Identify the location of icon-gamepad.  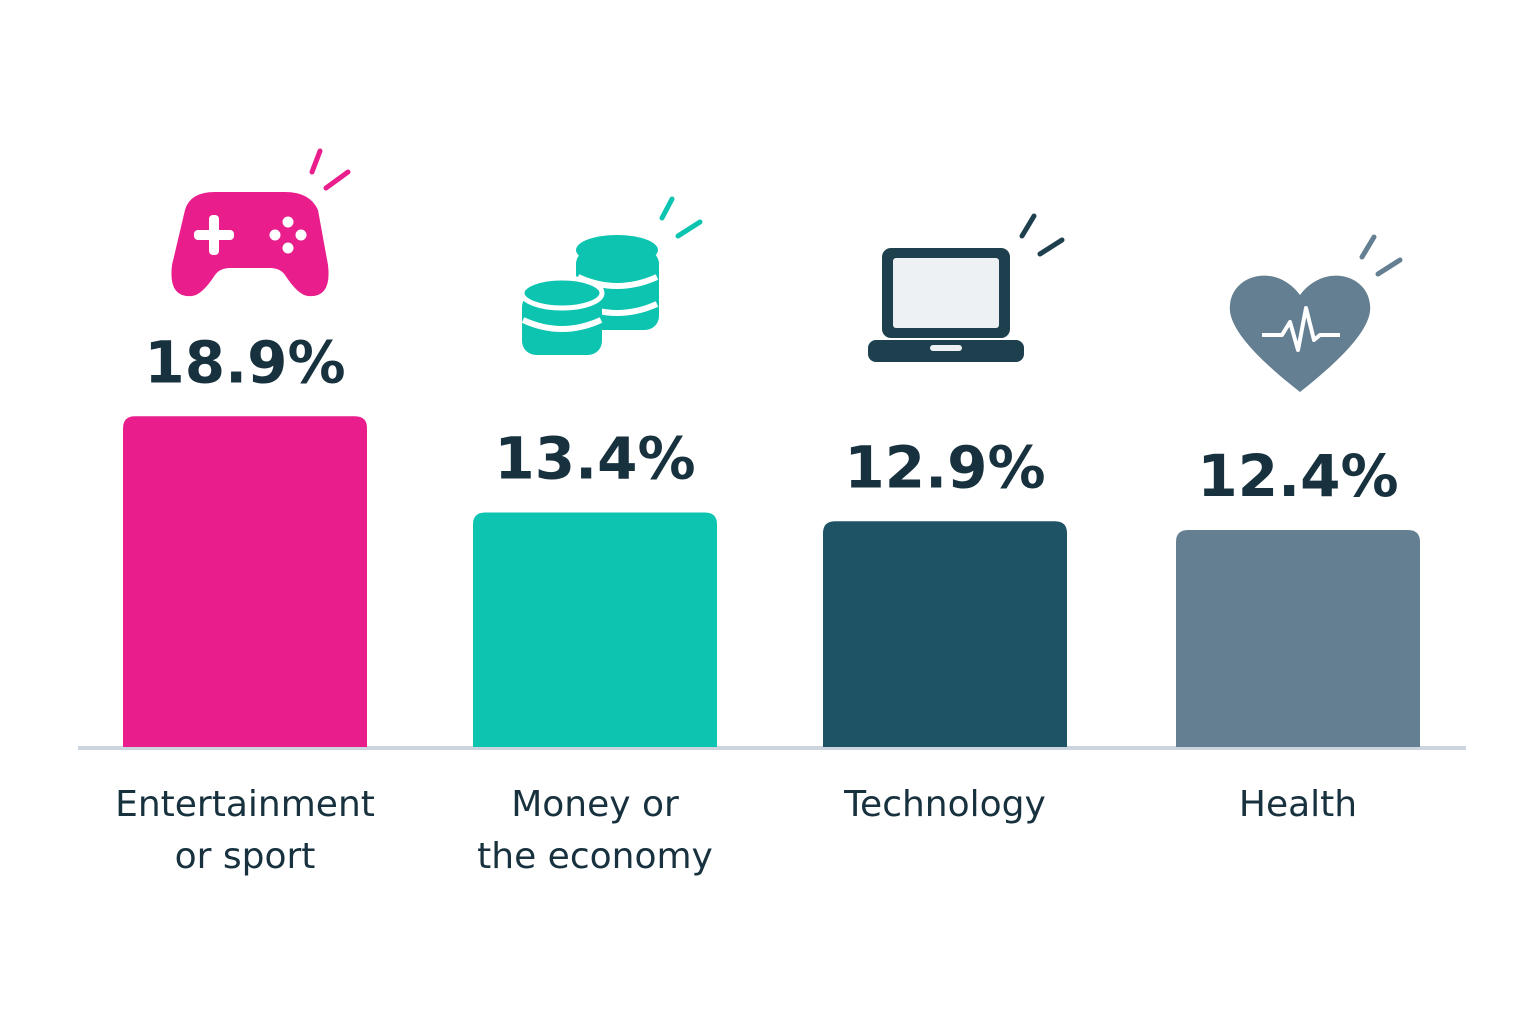
(261, 222).